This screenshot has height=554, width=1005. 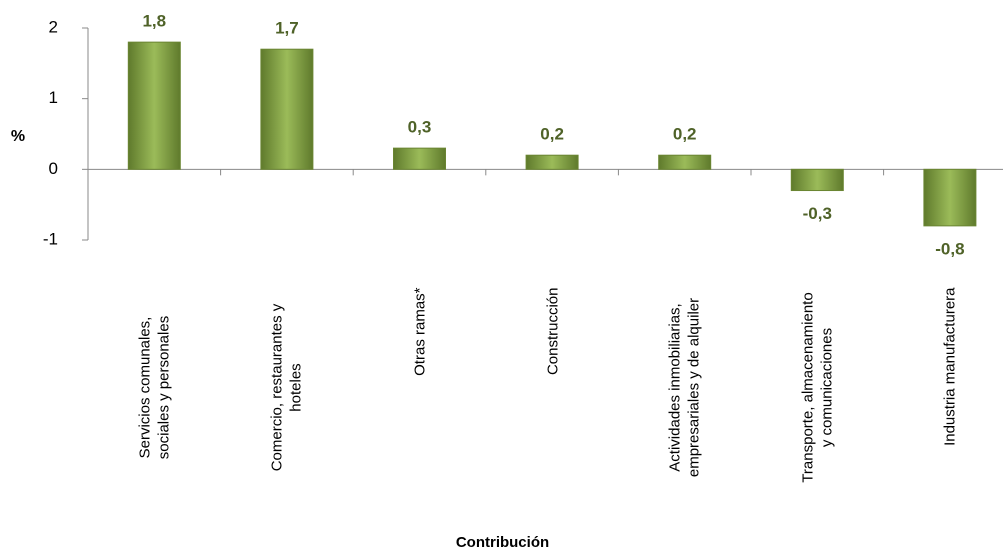 What do you see at coordinates (949, 248) in the screenshot?
I see `value-label: -0,8` at bounding box center [949, 248].